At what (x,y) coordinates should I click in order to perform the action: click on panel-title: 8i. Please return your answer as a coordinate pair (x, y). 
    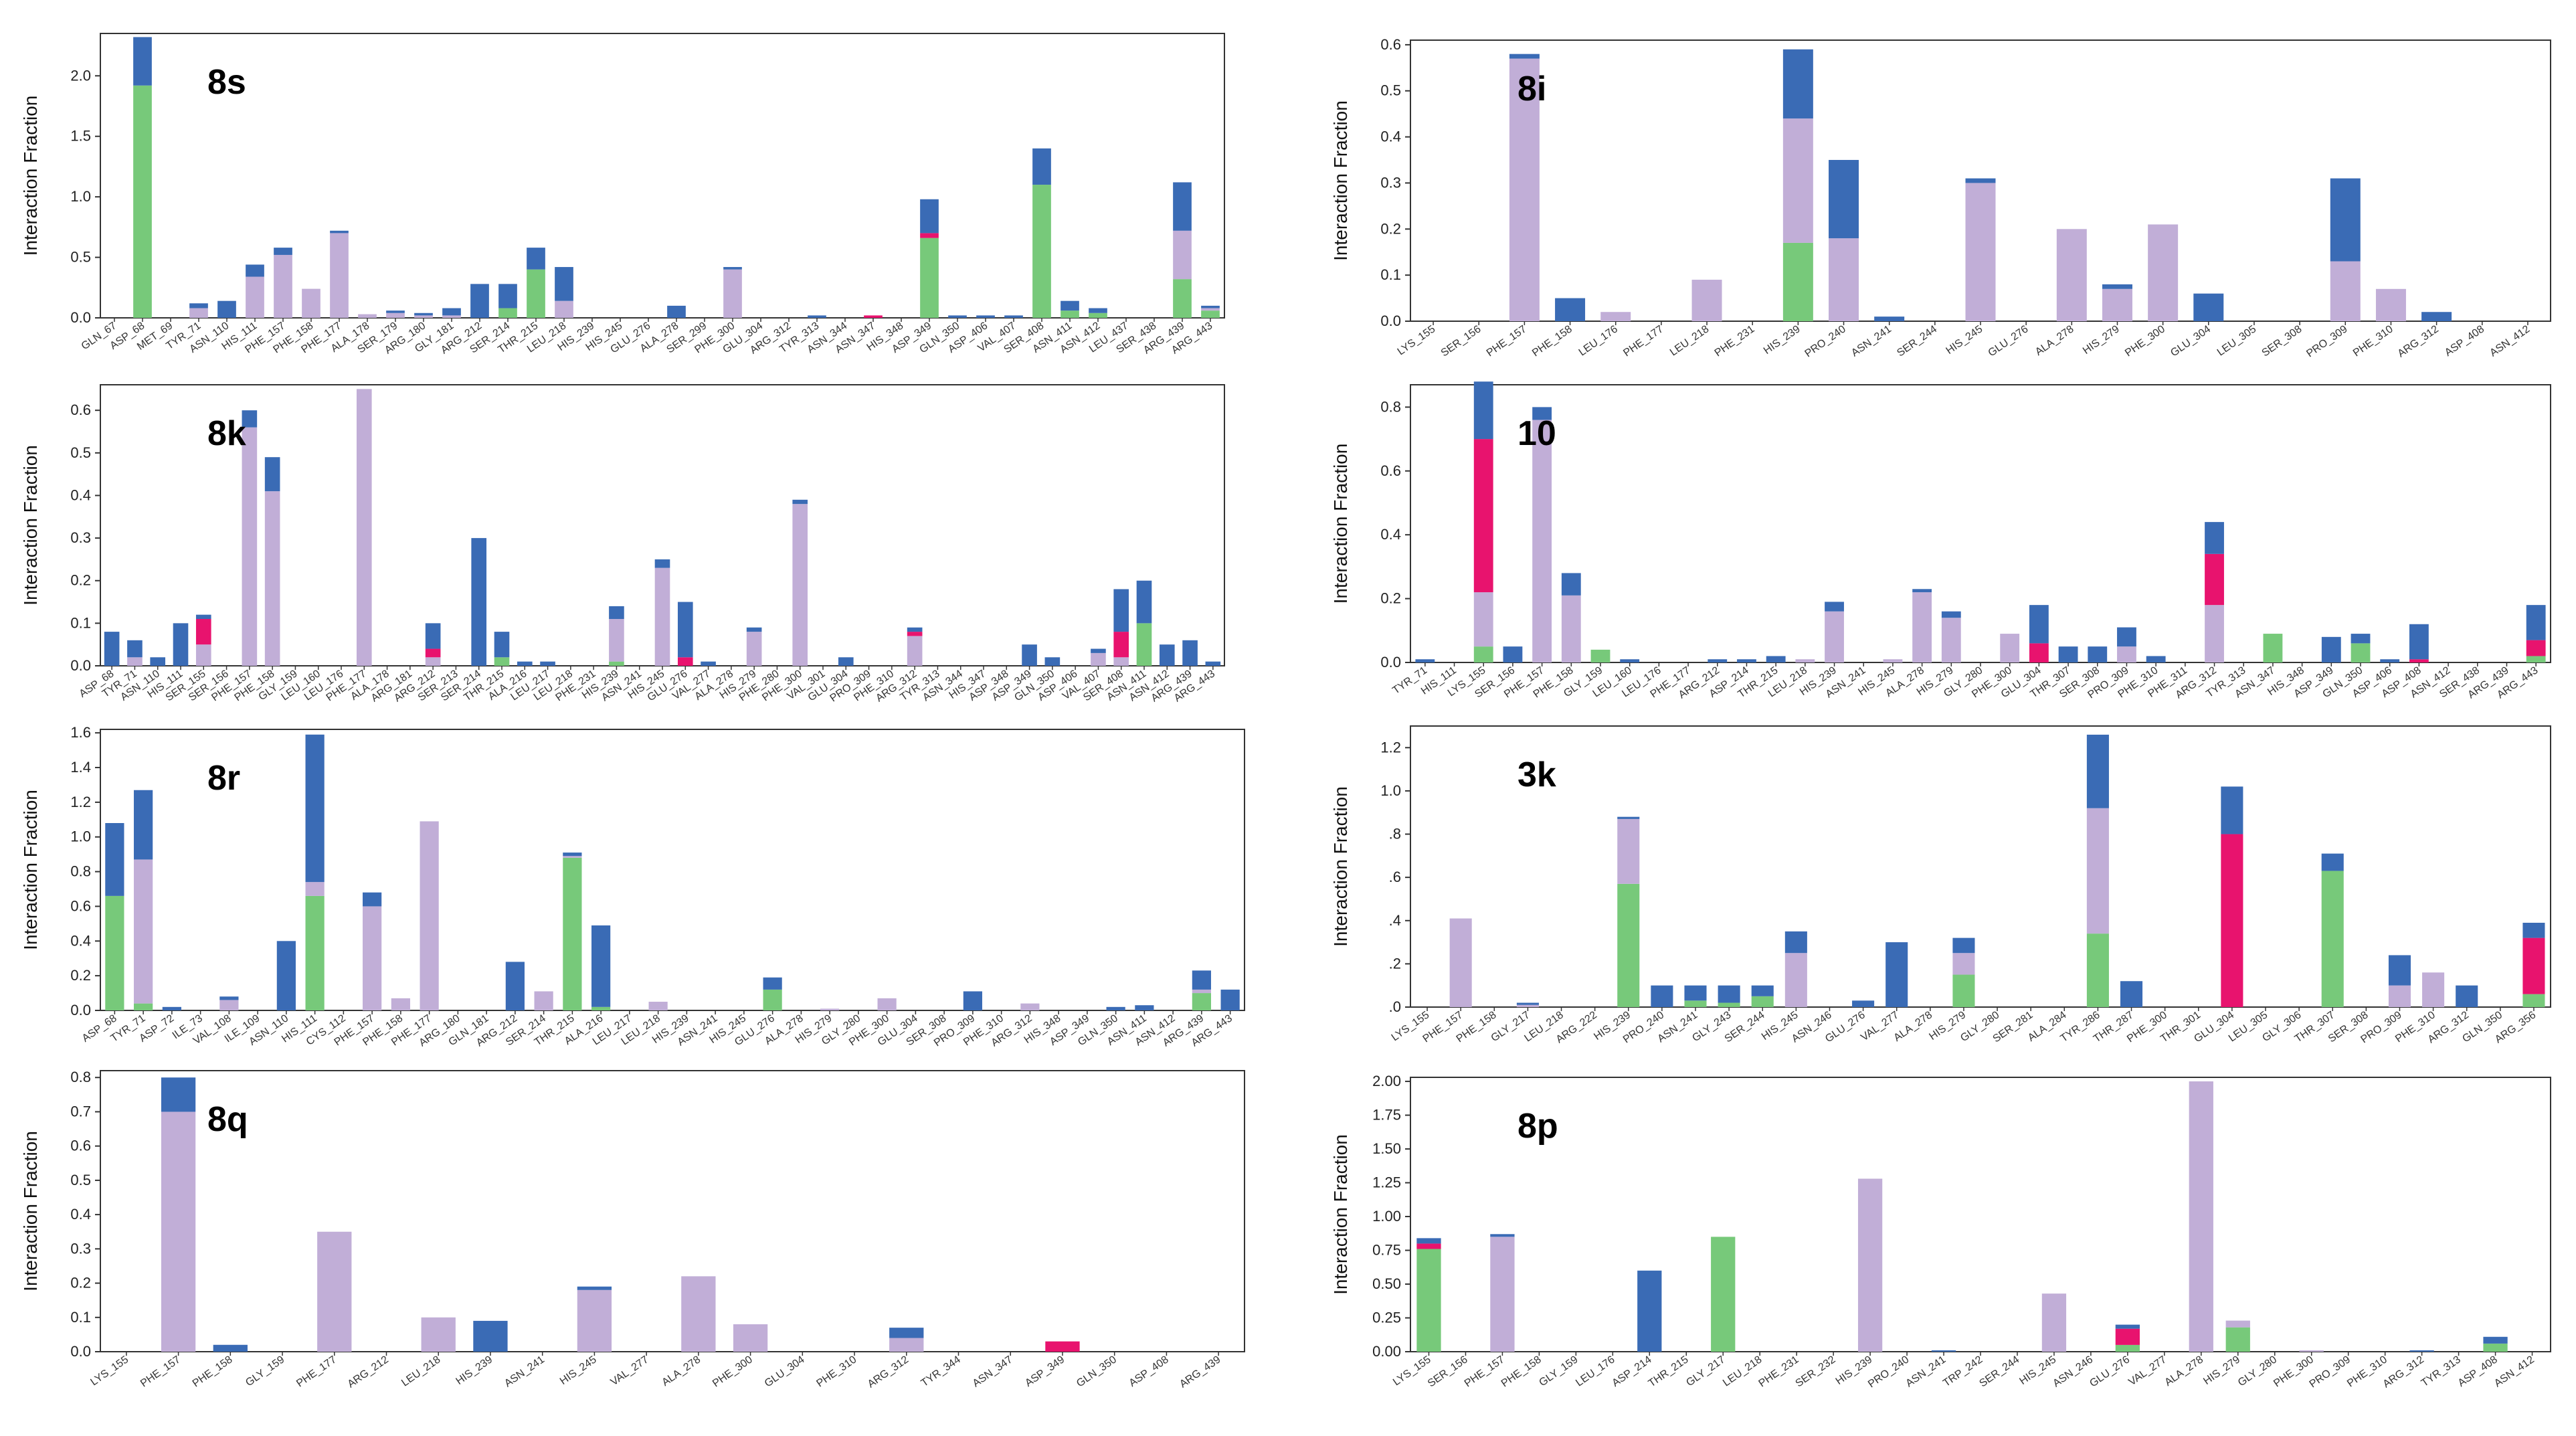
    Looking at the image, I should click on (1532, 89).